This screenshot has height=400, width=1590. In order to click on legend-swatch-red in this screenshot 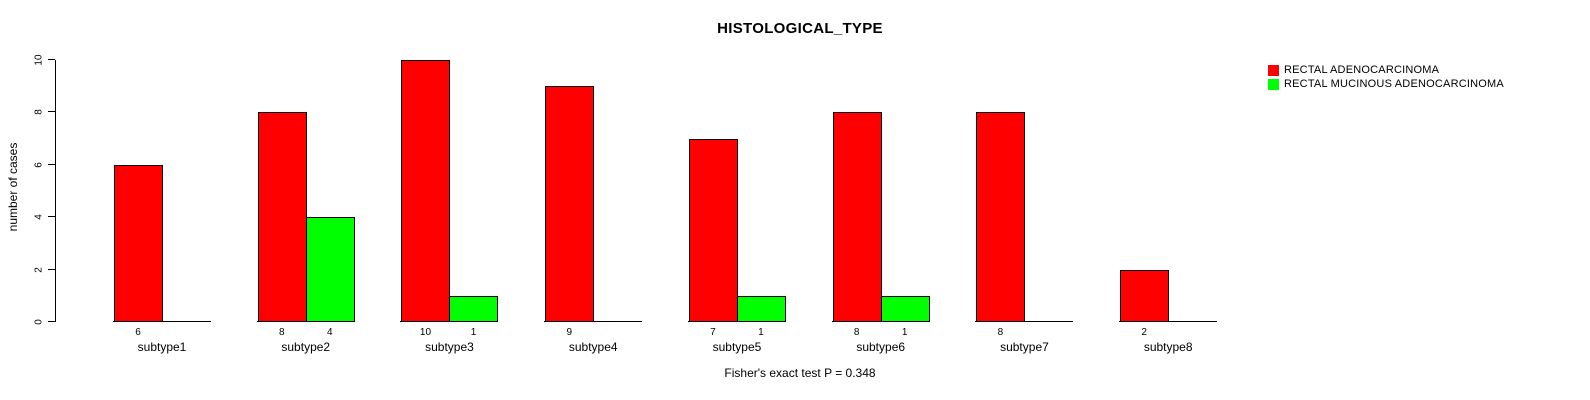, I will do `click(1273, 70)`.